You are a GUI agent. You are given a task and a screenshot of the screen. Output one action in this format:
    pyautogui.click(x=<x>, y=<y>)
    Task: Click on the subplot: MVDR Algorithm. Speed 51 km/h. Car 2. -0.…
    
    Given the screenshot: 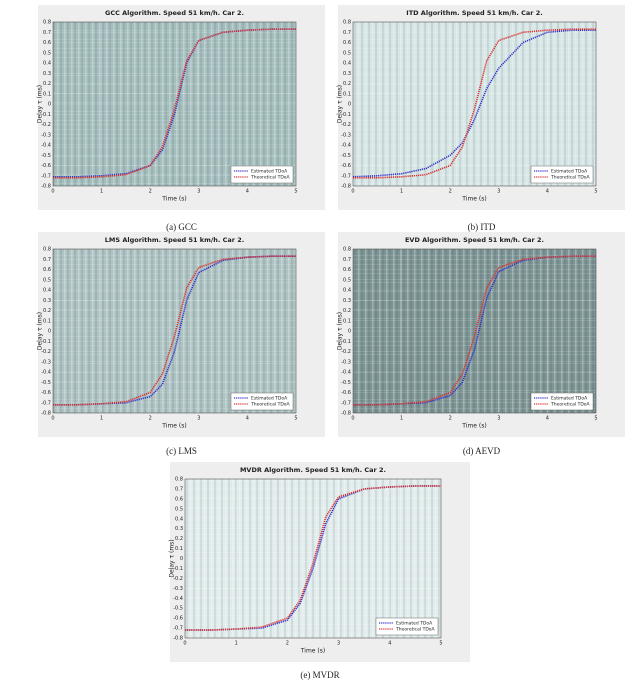 What is the action you would take?
    pyautogui.click(x=319, y=571)
    